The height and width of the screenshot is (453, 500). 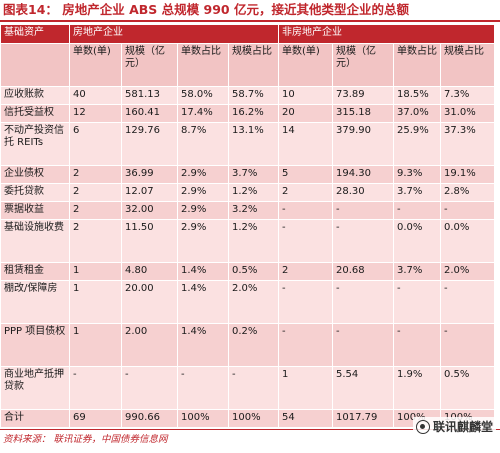 What do you see at coordinates (95, 95) in the screenshot?
I see `value-cell: 40` at bounding box center [95, 95].